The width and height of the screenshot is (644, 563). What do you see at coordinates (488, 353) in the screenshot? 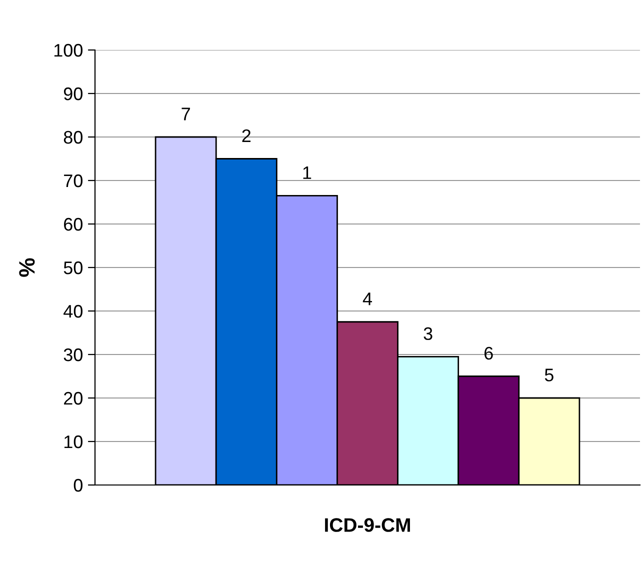
I see `series-label: 6` at bounding box center [488, 353].